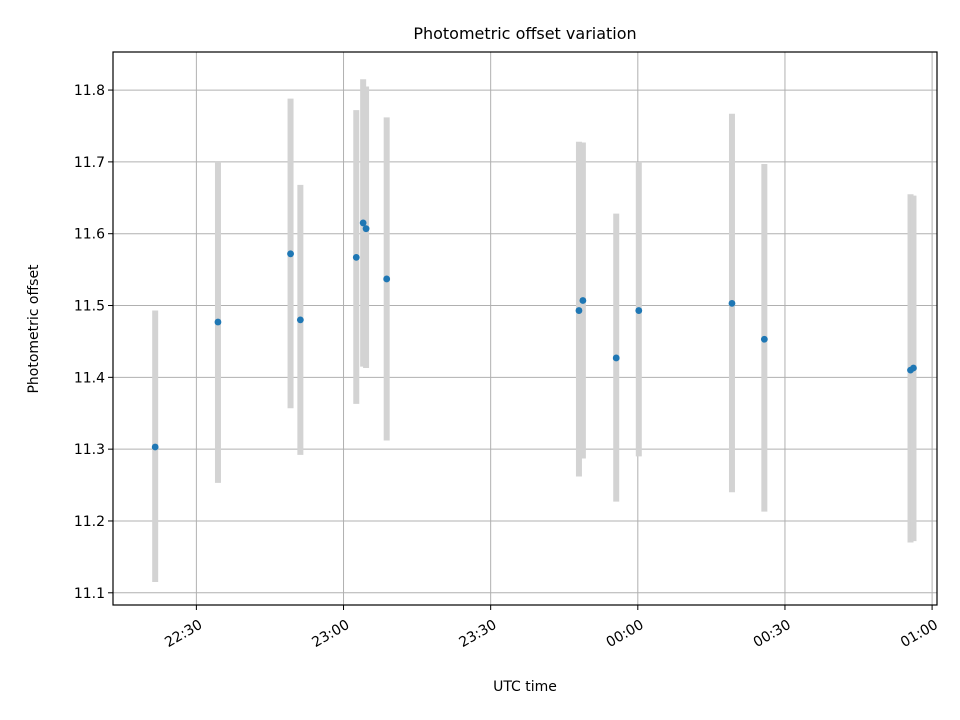  I want to click on y-tick-label: 11.2, so click(89, 522).